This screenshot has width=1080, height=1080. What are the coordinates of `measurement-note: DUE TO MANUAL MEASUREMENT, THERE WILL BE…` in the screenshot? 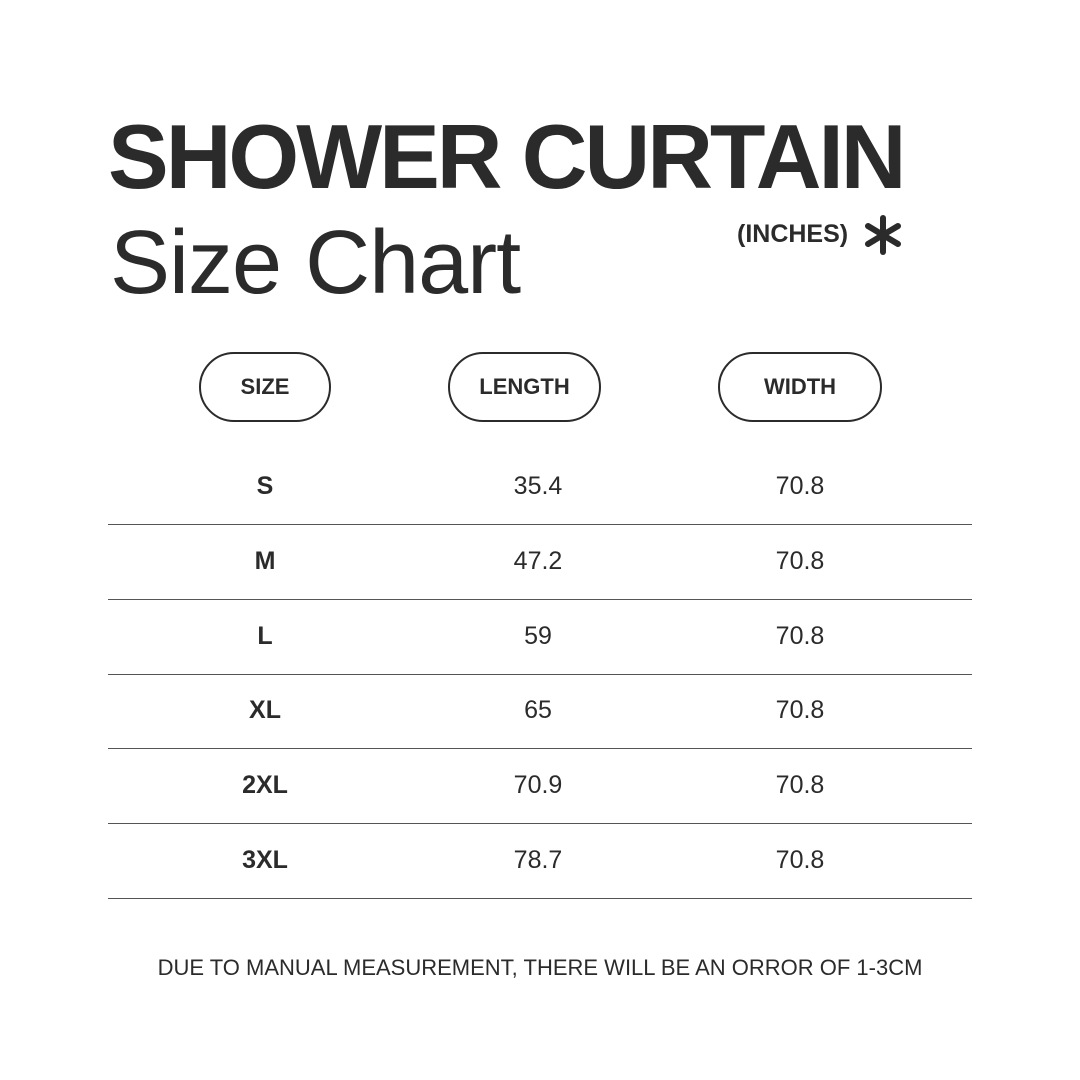 It's located at (540, 967).